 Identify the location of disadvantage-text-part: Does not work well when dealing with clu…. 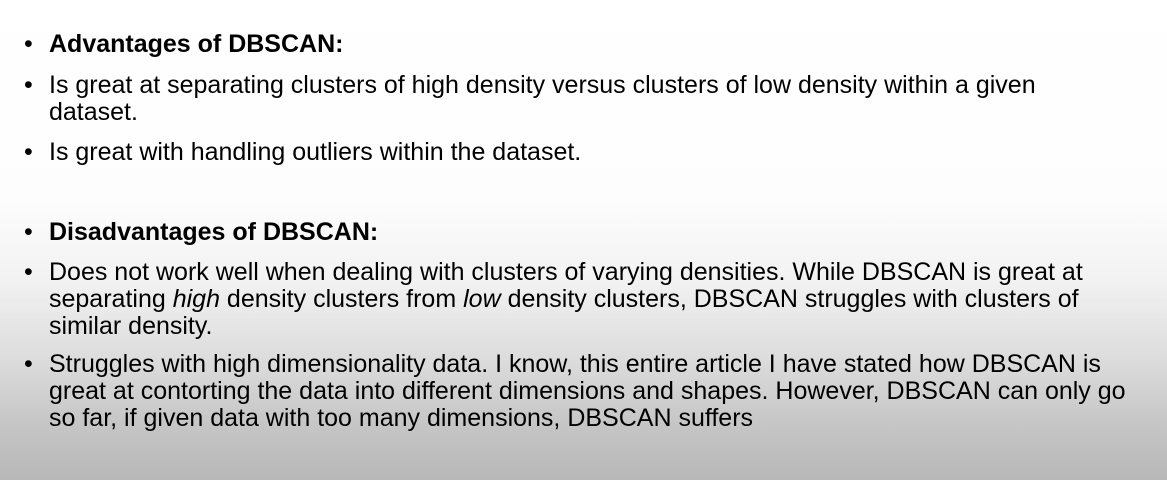
(566, 285).